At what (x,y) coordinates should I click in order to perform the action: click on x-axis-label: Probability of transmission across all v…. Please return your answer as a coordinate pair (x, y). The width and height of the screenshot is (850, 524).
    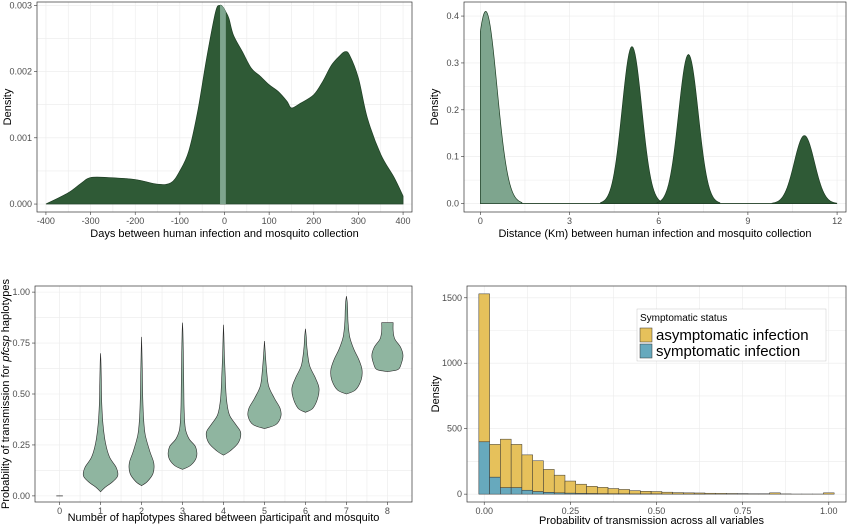
    Looking at the image, I should click on (651, 519).